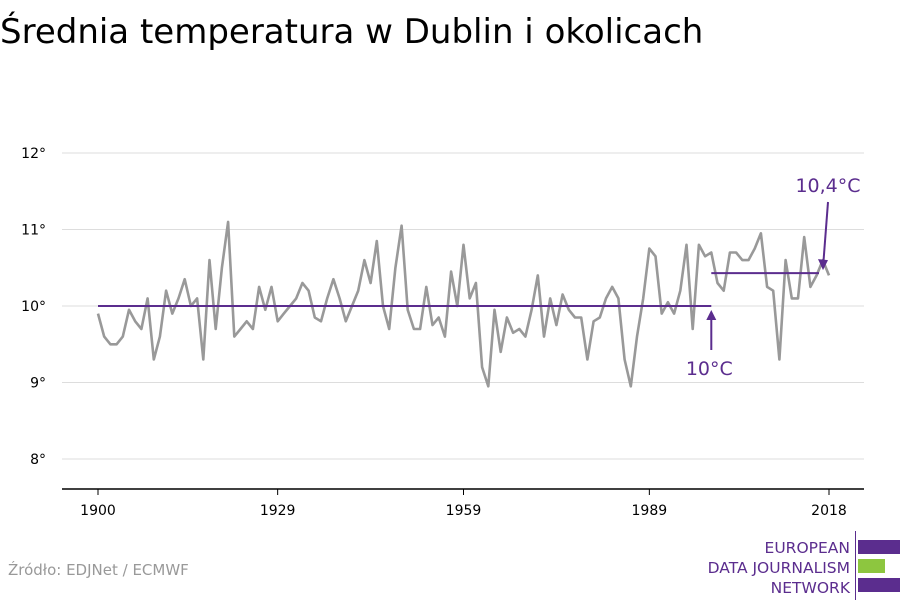  I want to click on y-tick-label: 8°, so click(38, 460).